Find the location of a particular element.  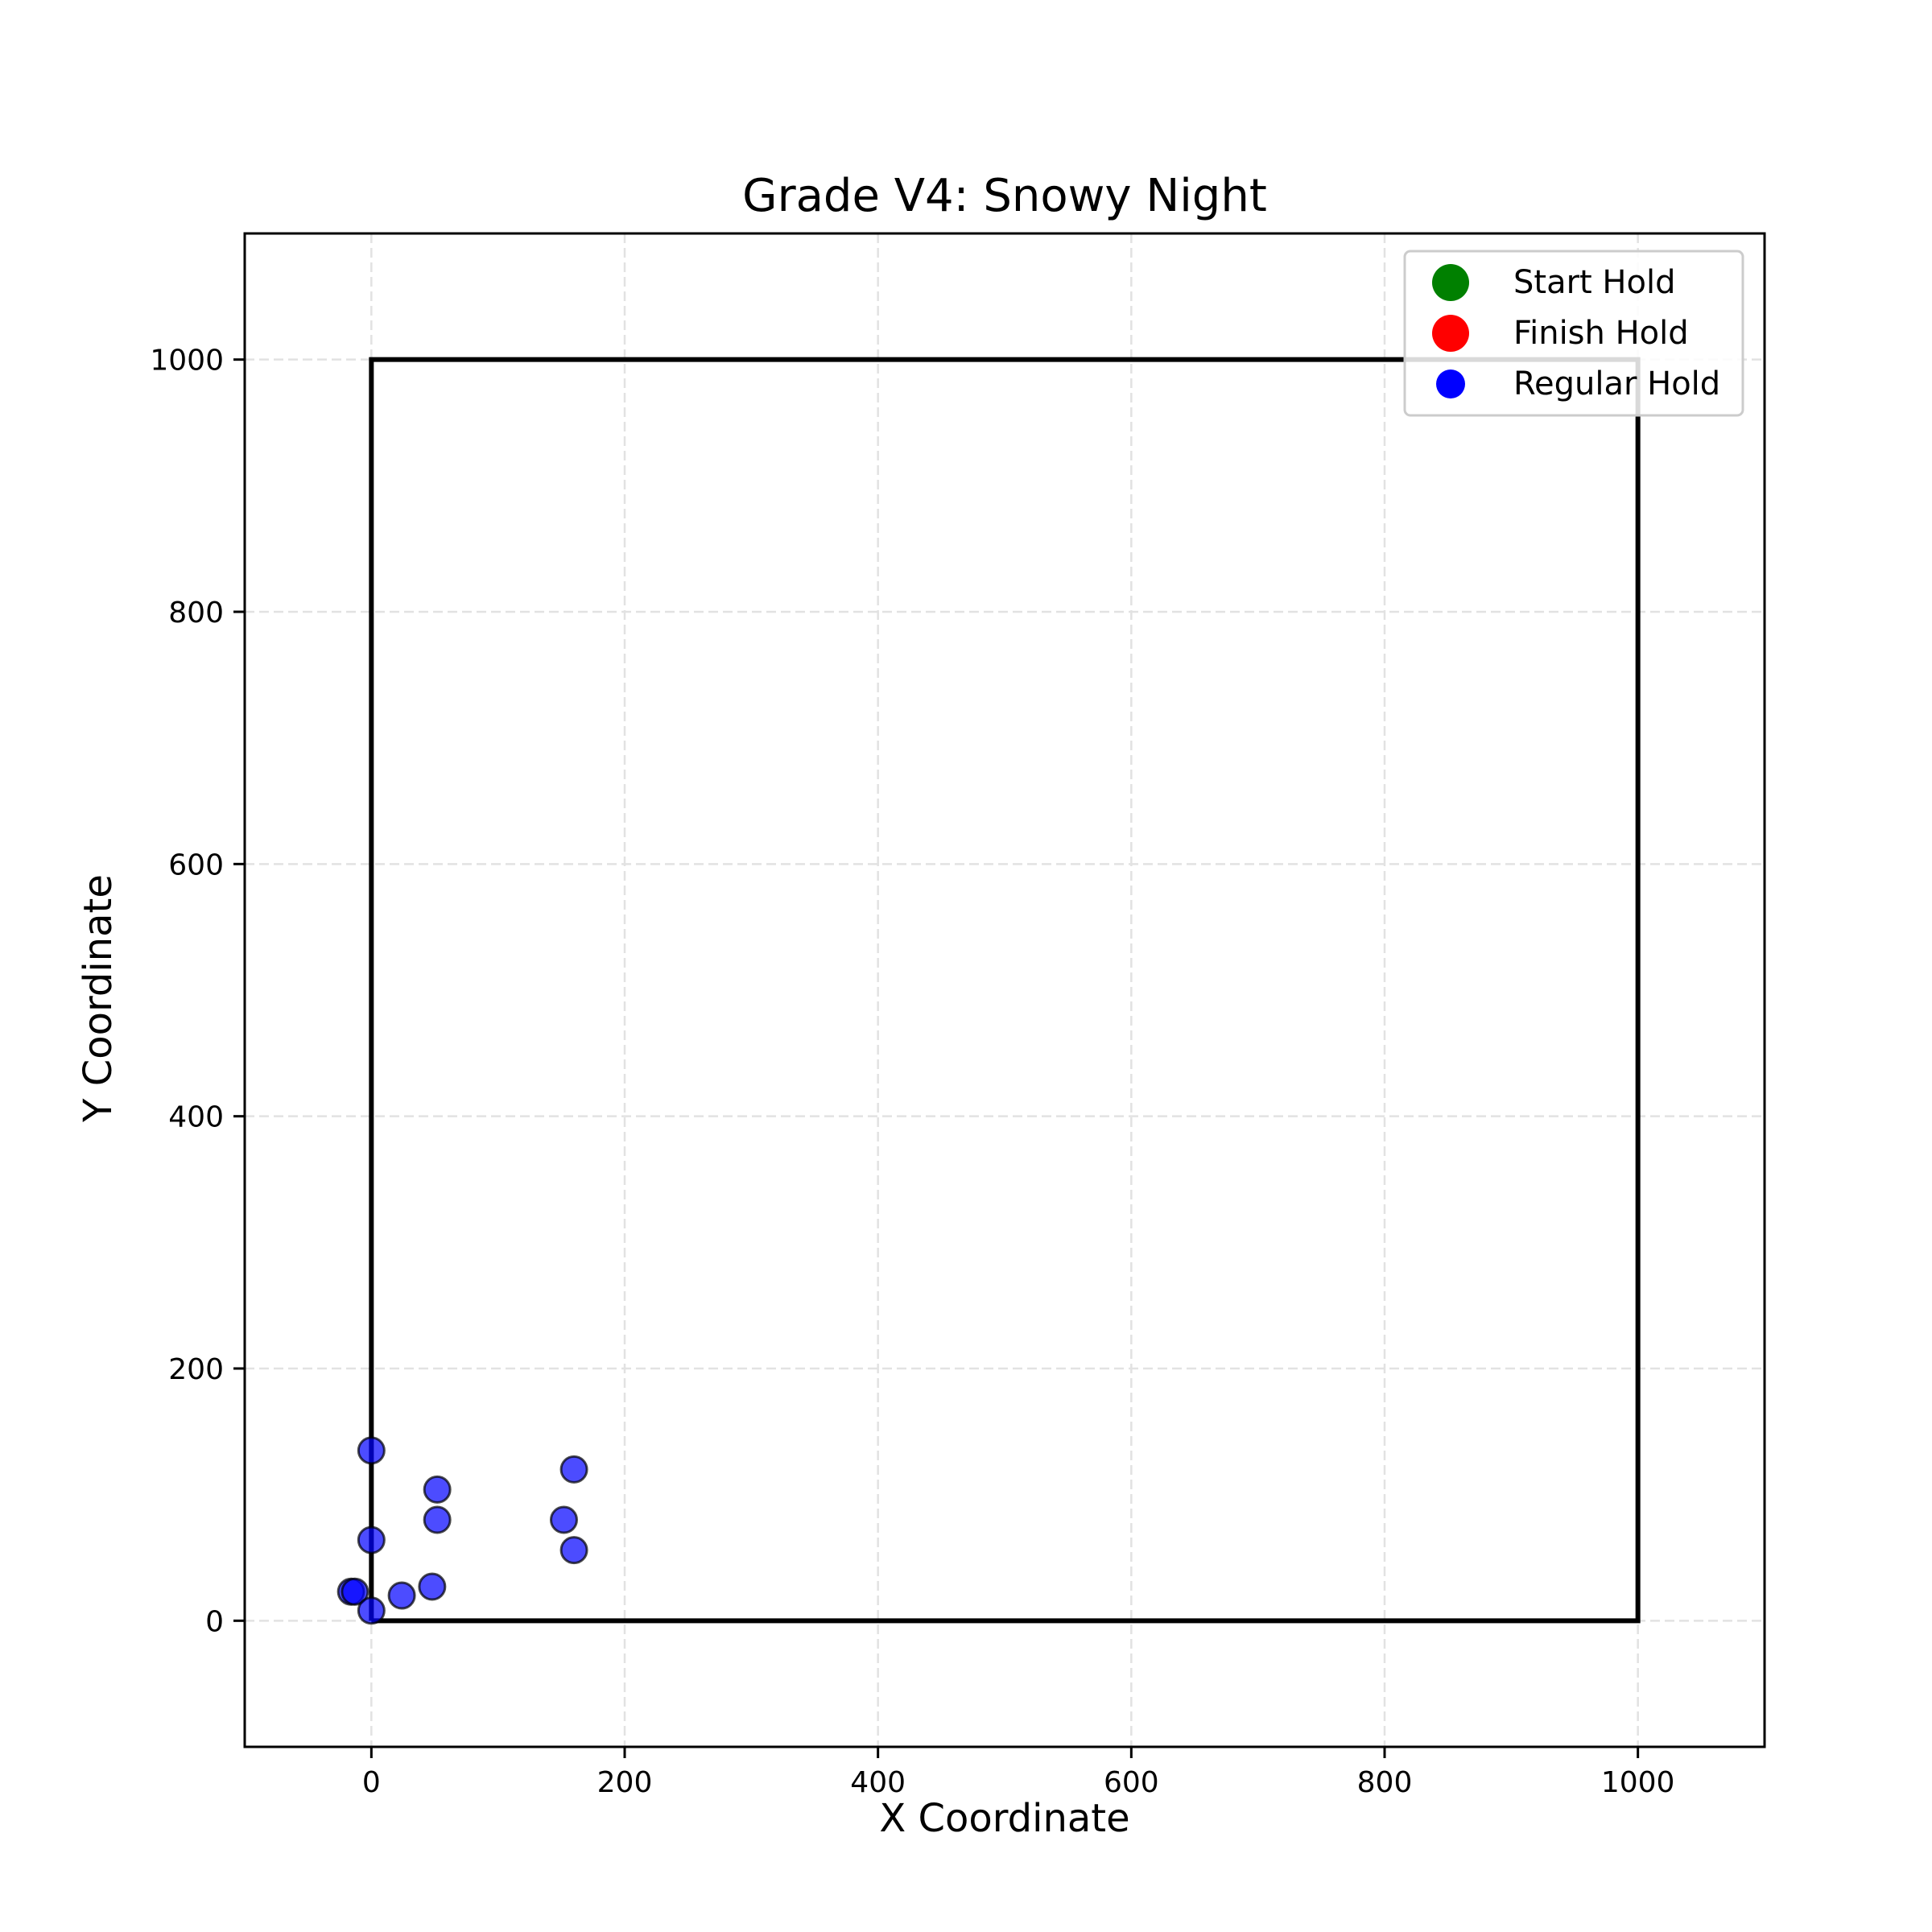

x-tick-label: 1000 is located at coordinates (1638, 1782).